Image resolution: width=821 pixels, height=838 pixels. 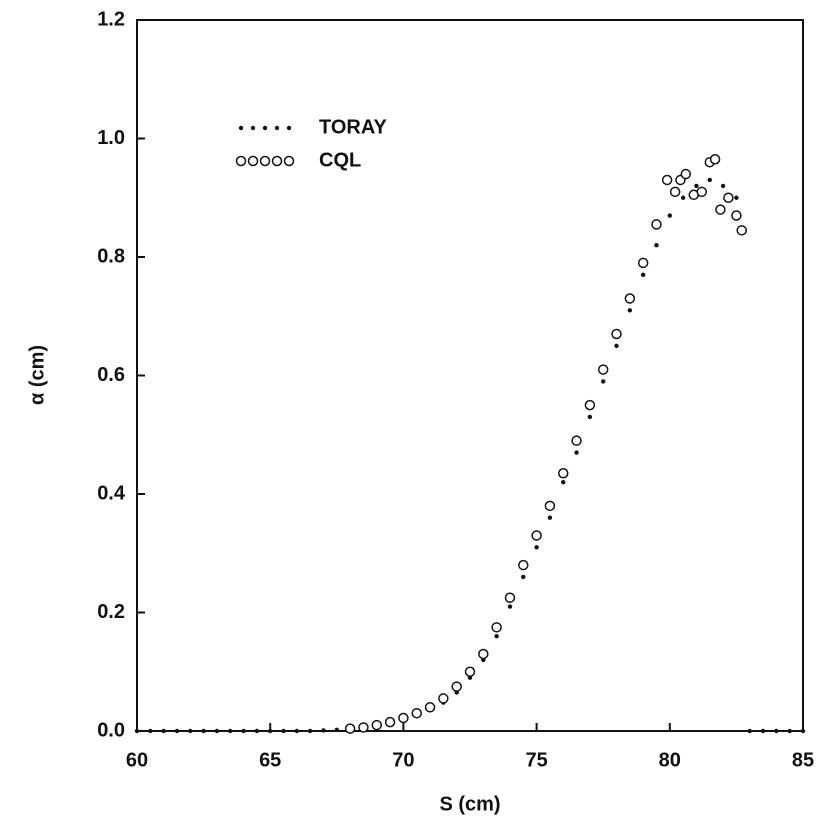 What do you see at coordinates (803, 760) in the screenshot?
I see `x-tick-label: 85` at bounding box center [803, 760].